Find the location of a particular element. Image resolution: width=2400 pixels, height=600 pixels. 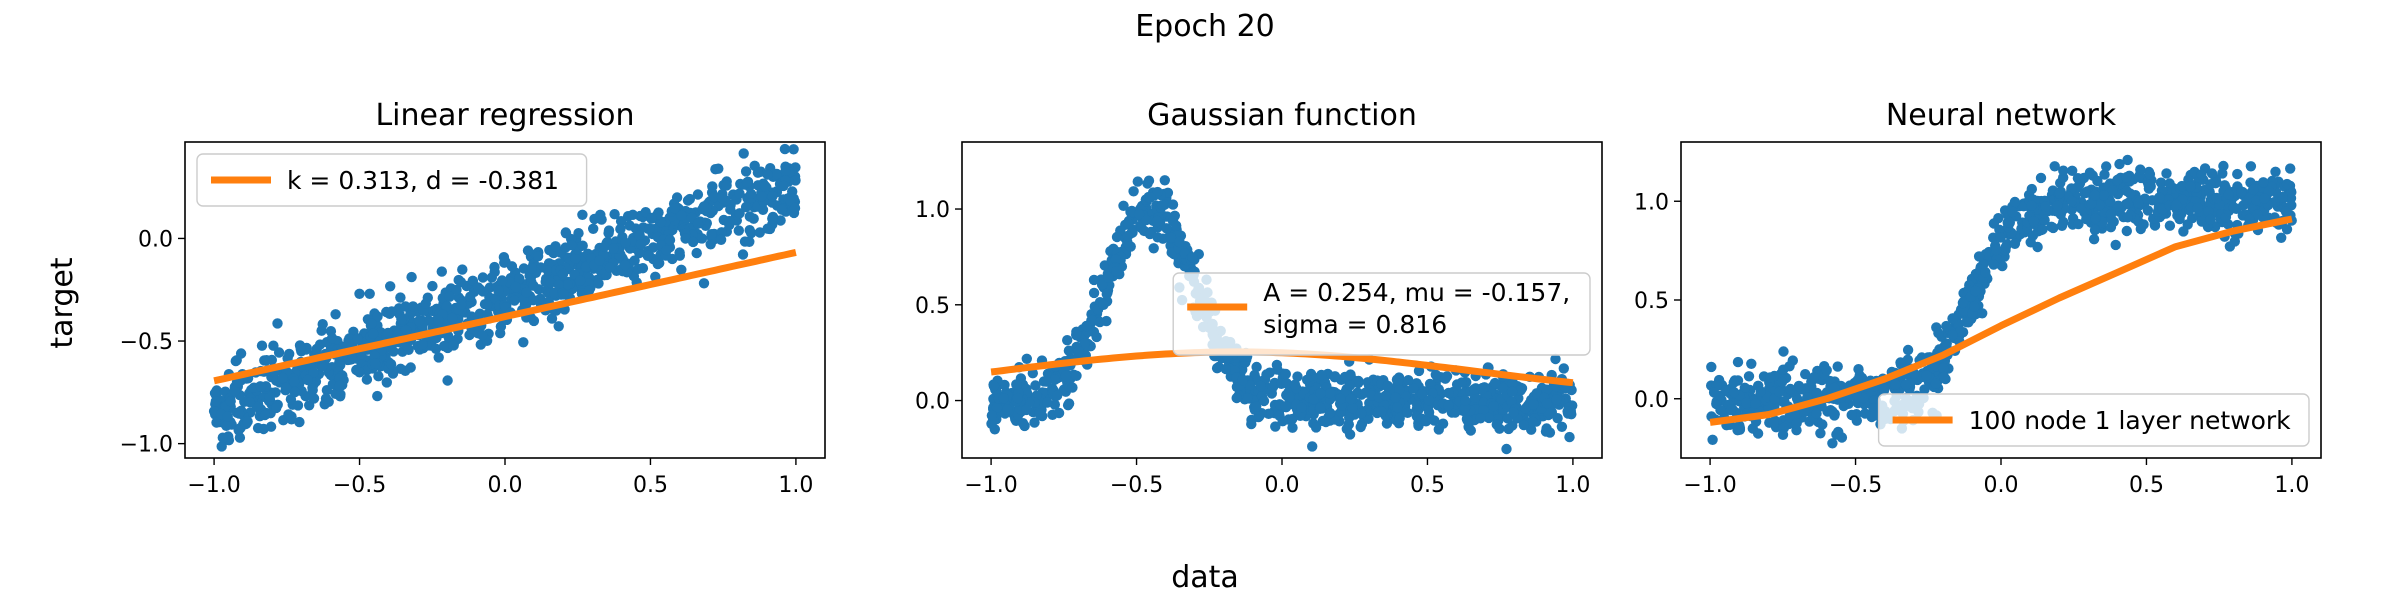

x-tick-label: 0.0 is located at coordinates (2001, 485).